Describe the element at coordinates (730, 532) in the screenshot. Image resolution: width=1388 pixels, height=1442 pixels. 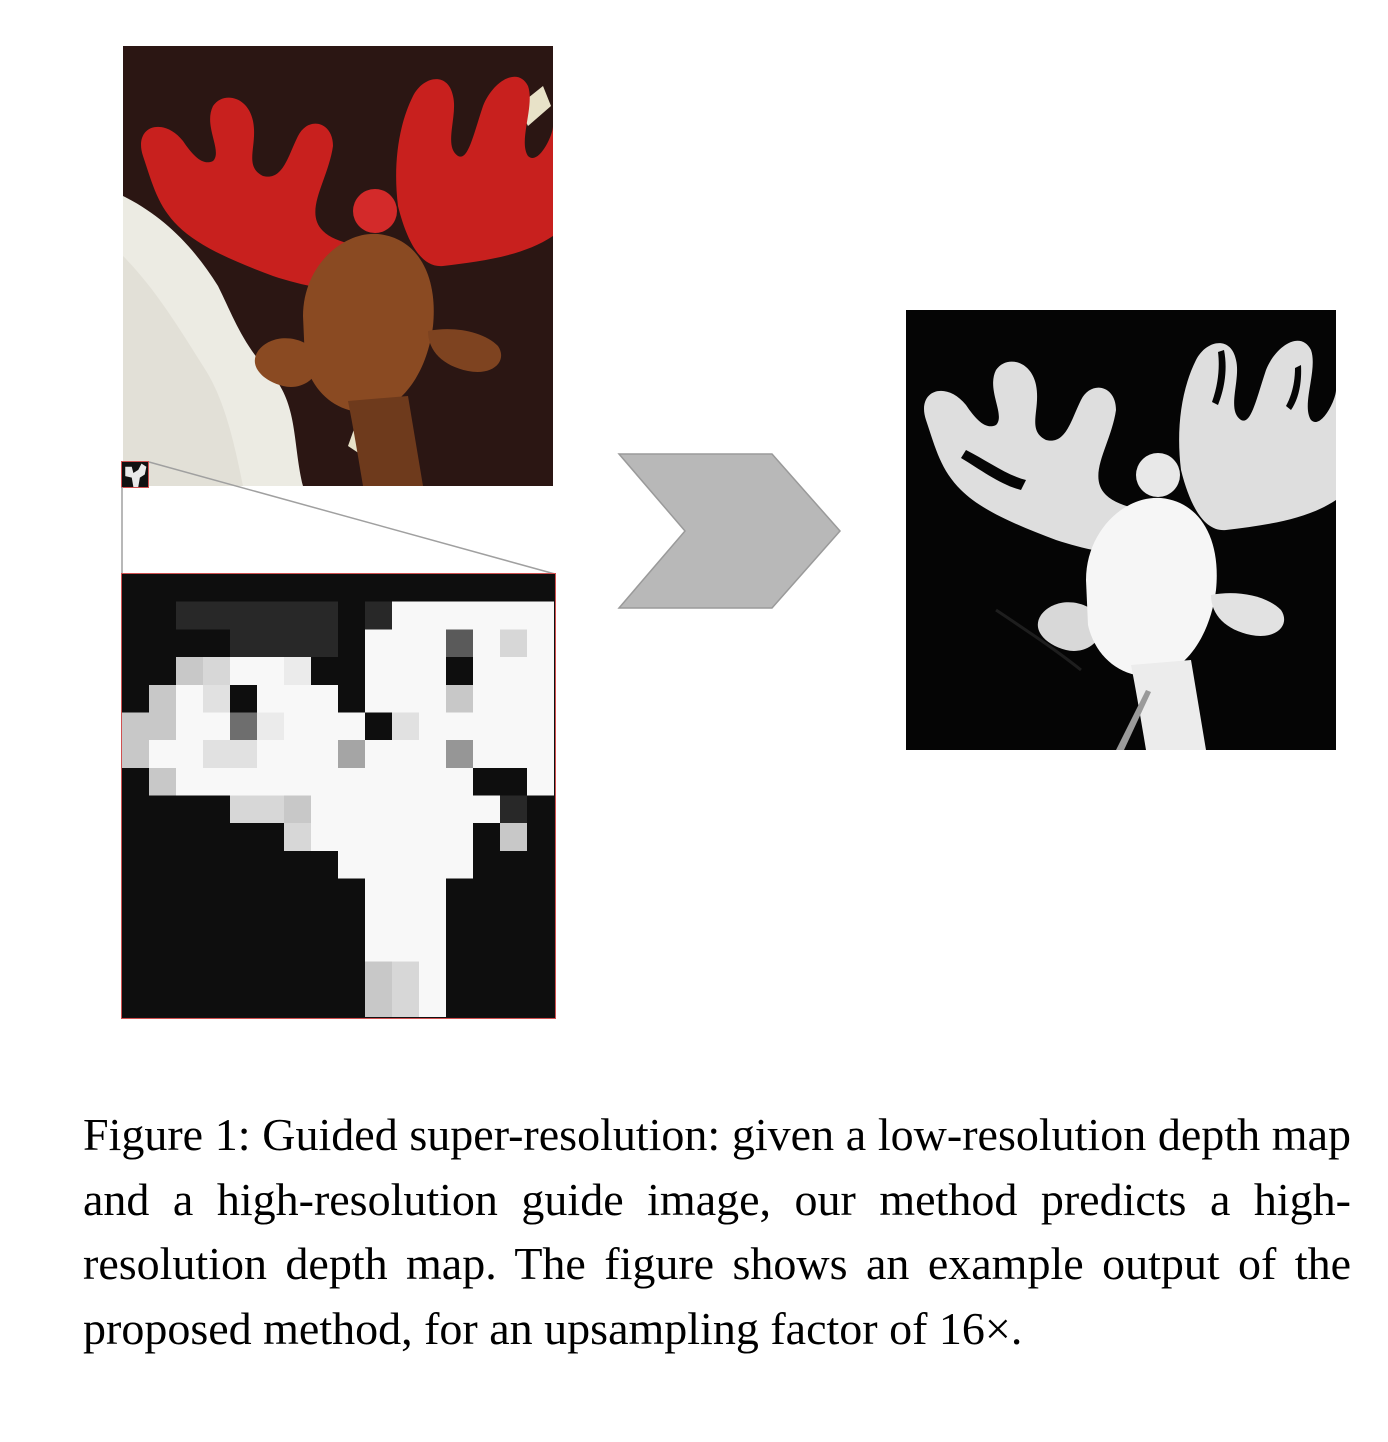
I see `arrow-icon` at that location.